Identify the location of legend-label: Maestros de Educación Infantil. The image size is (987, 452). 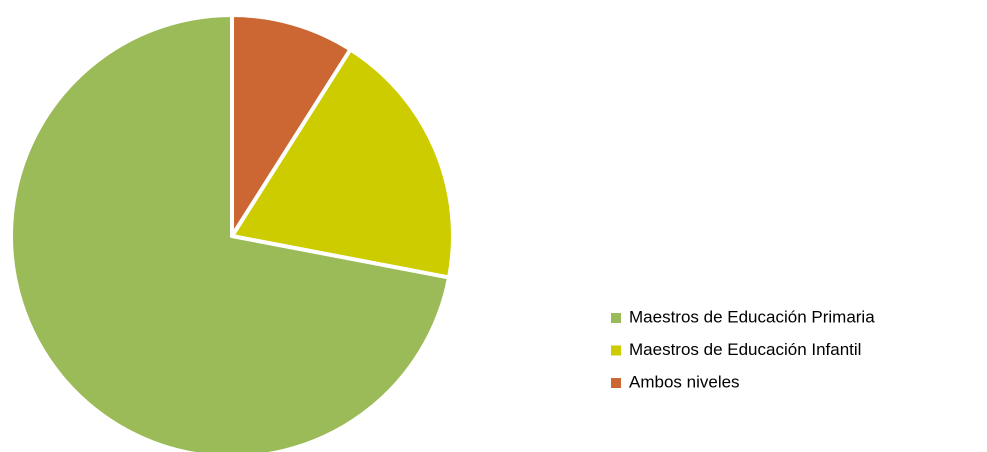
(745, 349).